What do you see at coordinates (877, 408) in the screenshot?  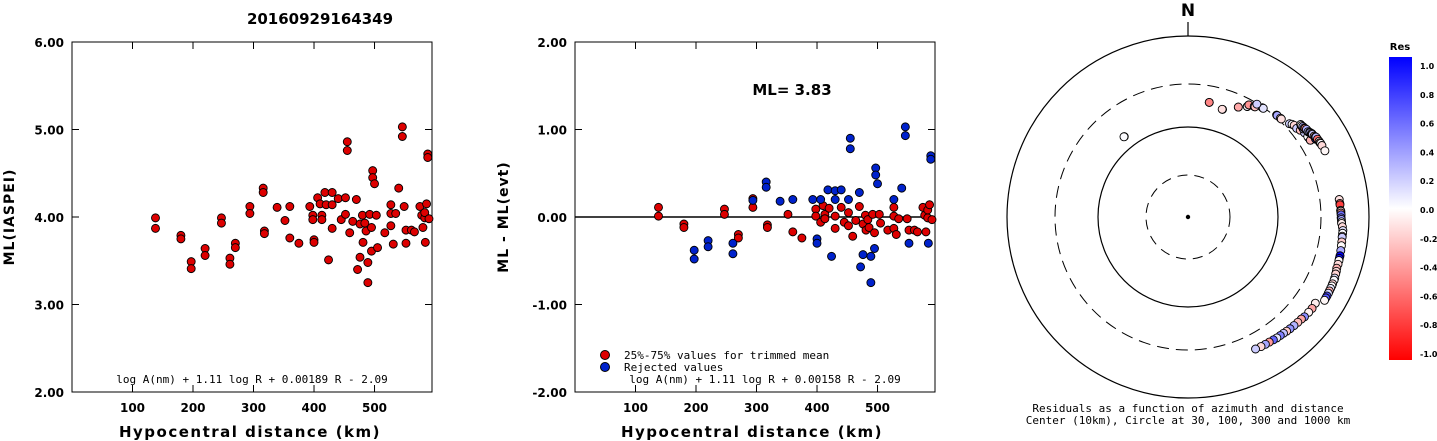 I see `x-tick-label: 500` at bounding box center [877, 408].